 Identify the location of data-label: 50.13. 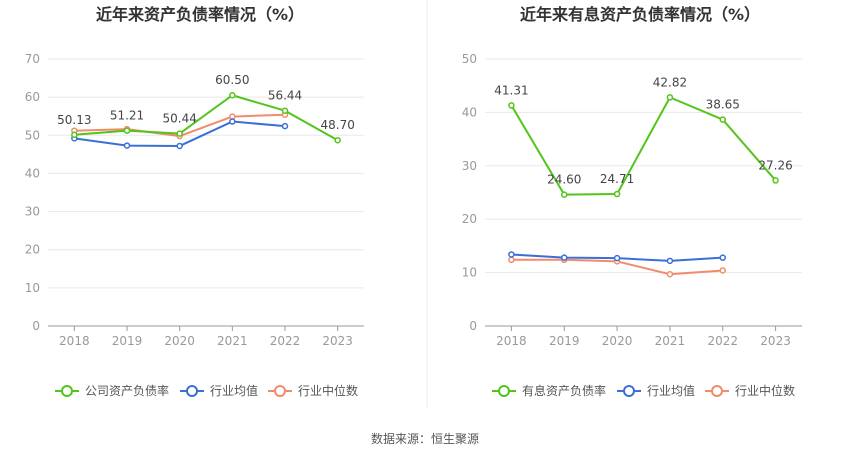
(74, 120).